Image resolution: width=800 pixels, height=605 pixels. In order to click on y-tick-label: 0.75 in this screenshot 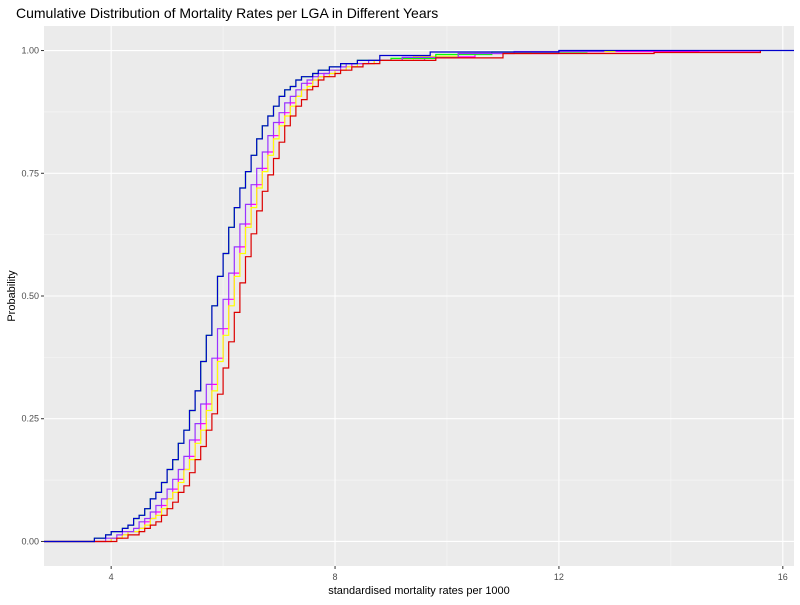, I will do `click(30, 173)`.